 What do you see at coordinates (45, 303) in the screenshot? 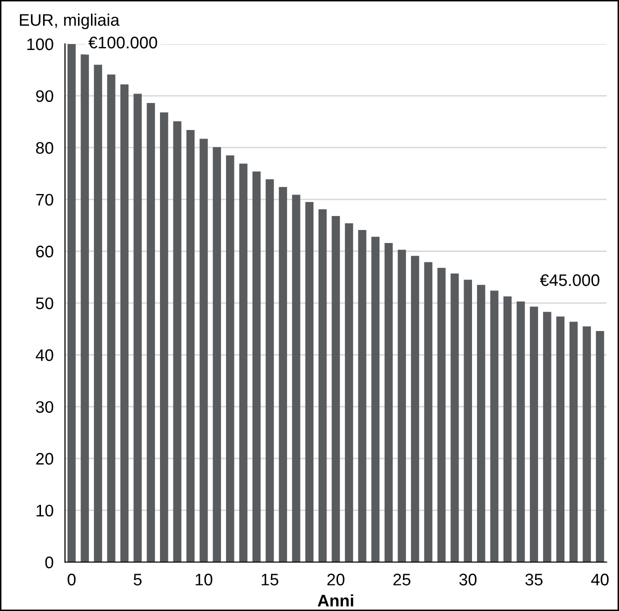
I see `y-tick-label: 50` at bounding box center [45, 303].